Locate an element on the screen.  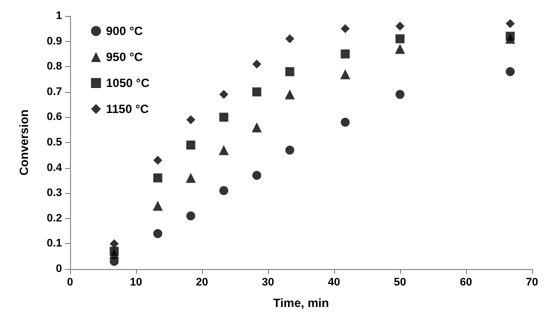
x-axis-title: Time, min is located at coordinates (301, 303).